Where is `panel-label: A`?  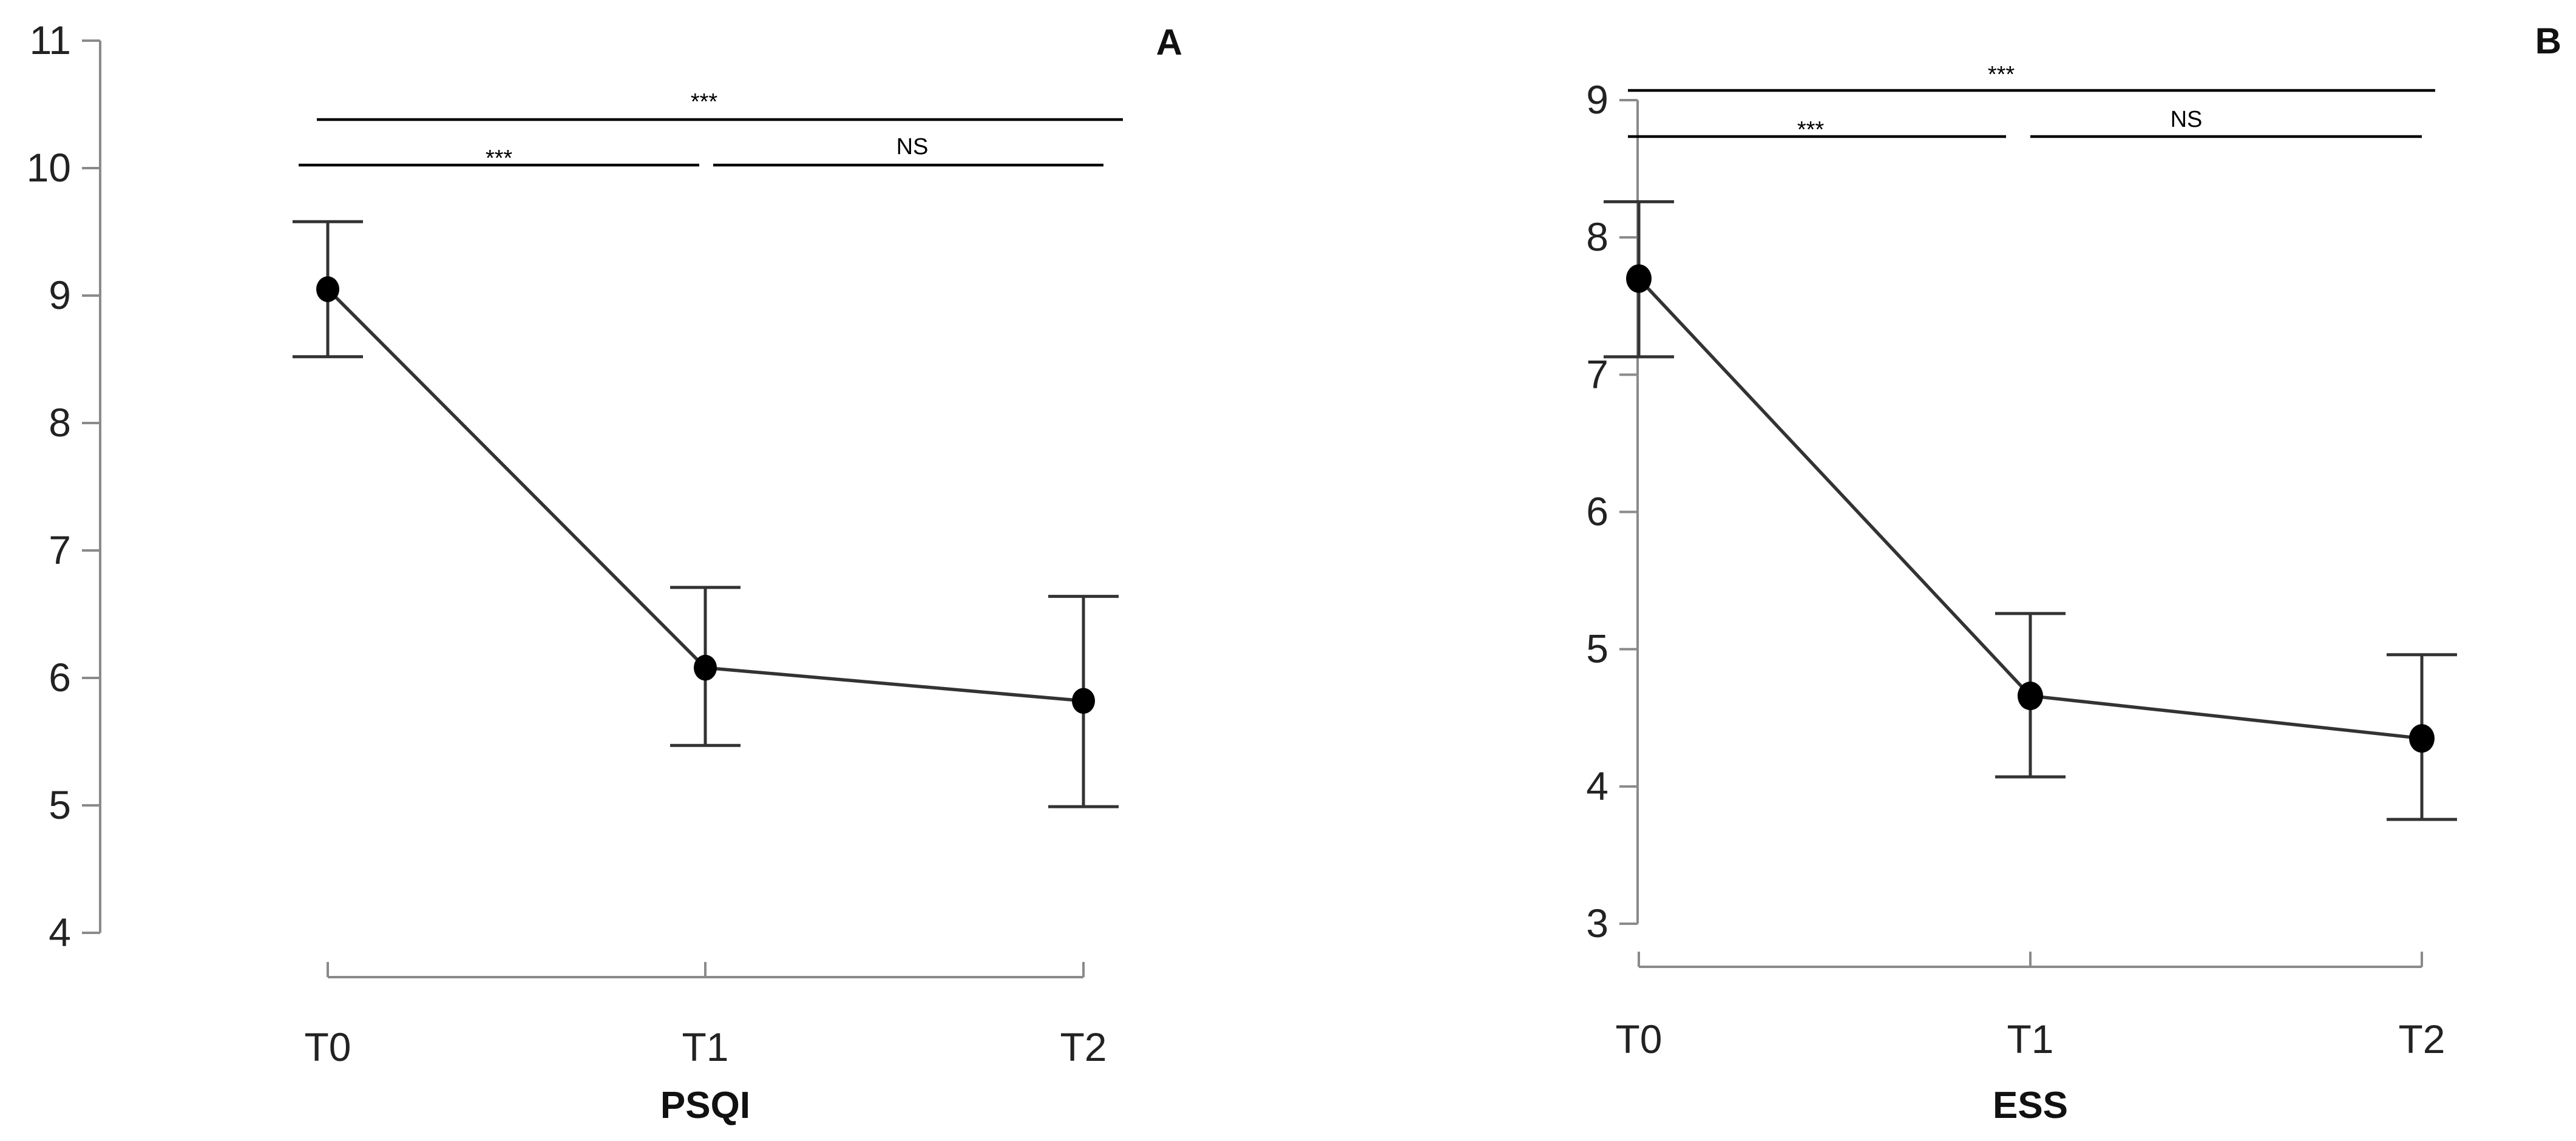
panel-label: A is located at coordinates (1169, 42).